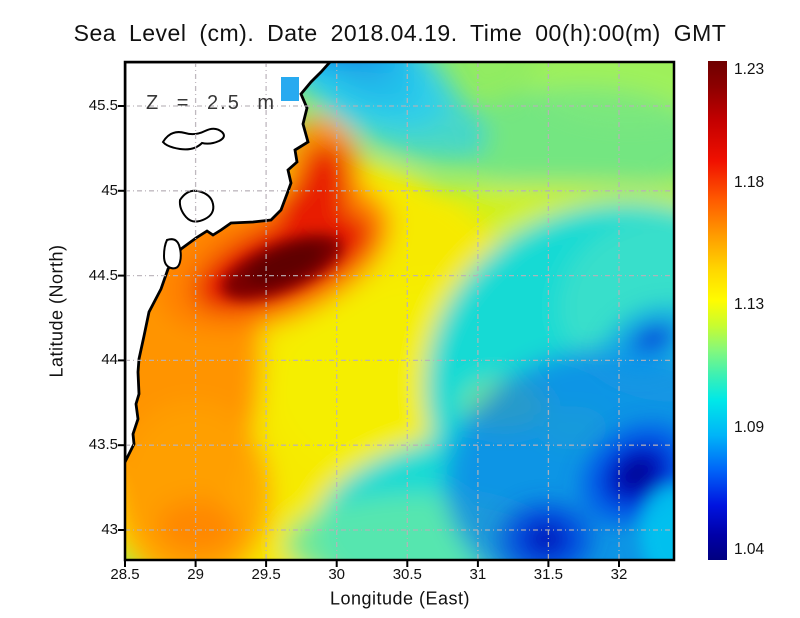 The height and width of the screenshot is (618, 800). Describe the element at coordinates (407, 574) in the screenshot. I see `x-tick-30-5: 30.5` at that location.